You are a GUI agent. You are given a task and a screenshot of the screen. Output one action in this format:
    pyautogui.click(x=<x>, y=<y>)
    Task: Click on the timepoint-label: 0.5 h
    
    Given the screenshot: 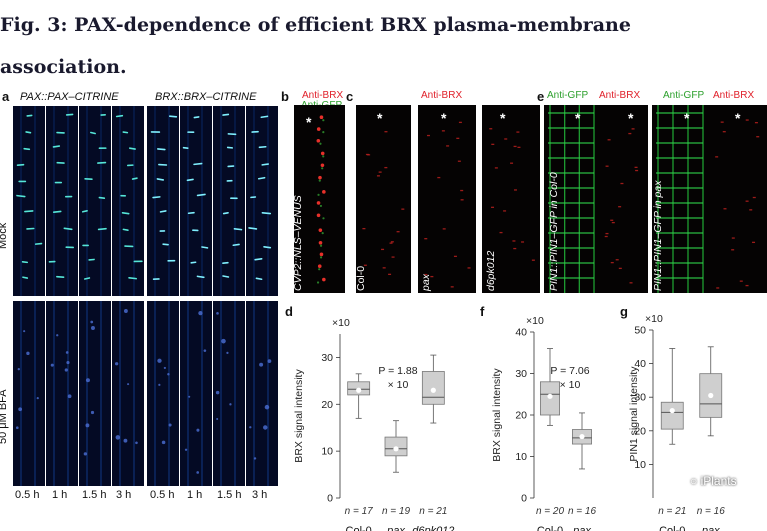 What is the action you would take?
    pyautogui.click(x=27, y=495)
    